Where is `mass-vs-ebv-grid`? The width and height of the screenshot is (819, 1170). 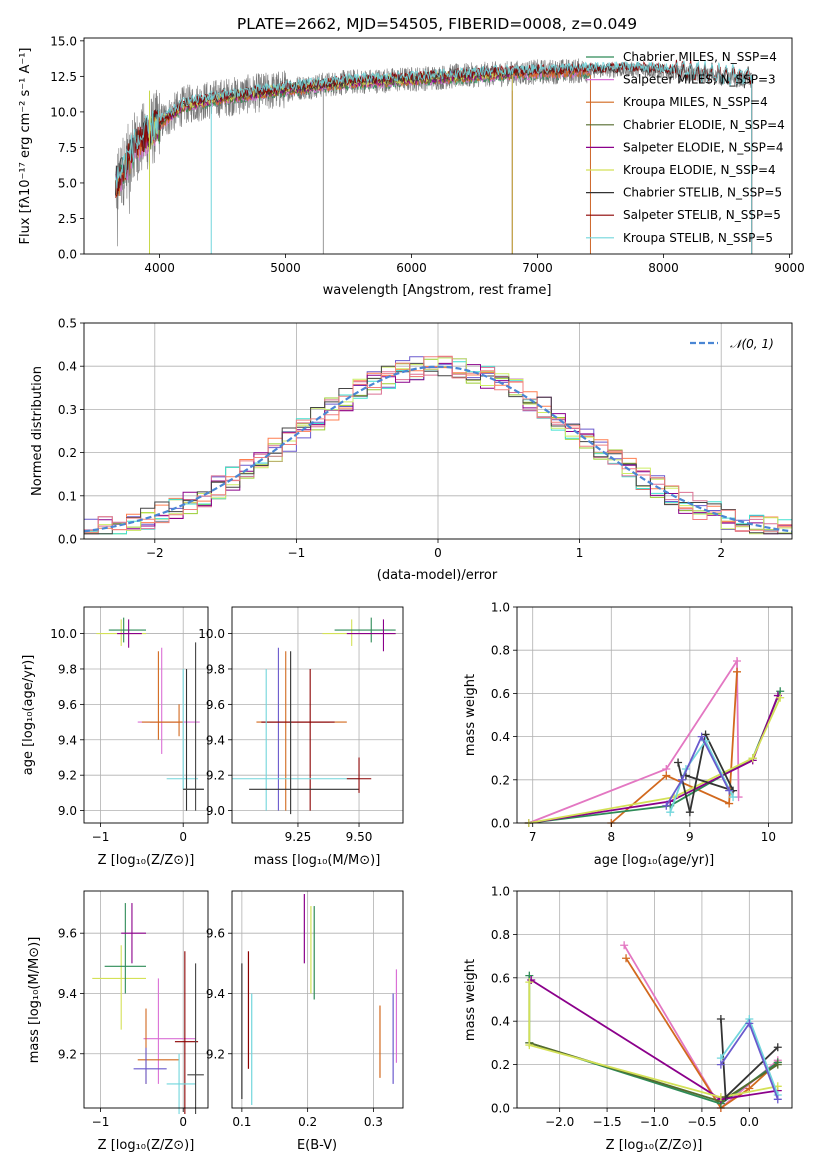
mass-vs-ebv-grid is located at coordinates (317, 999).